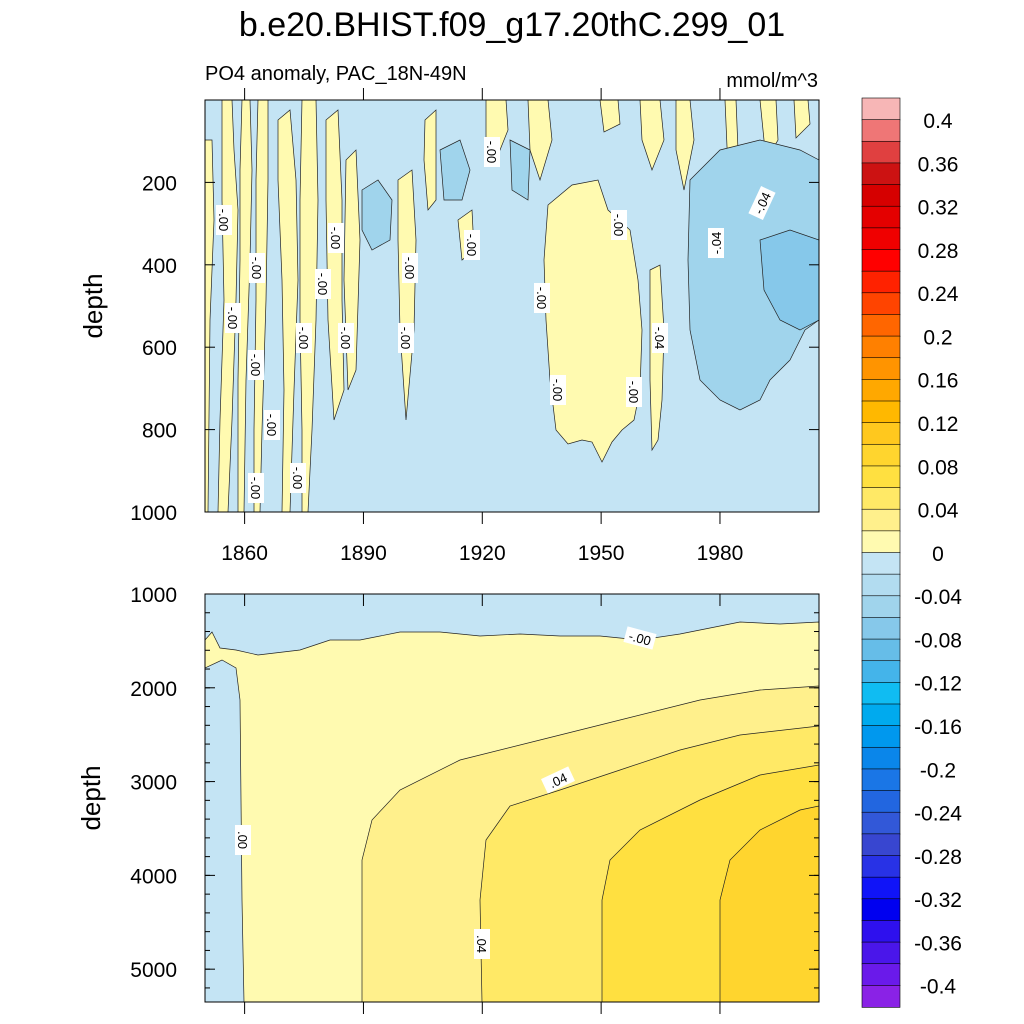  Describe the element at coordinates (91, 797) in the screenshot. I see `lower-y-axis-label: depth` at that location.